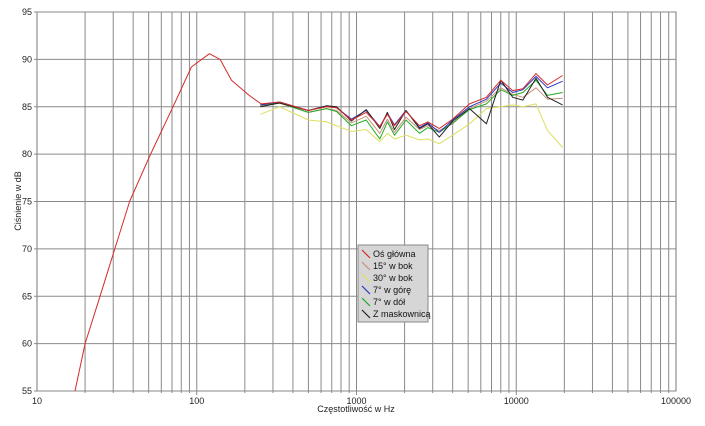  What do you see at coordinates (27, 202) in the screenshot?
I see `y-tick-label: 75` at bounding box center [27, 202].